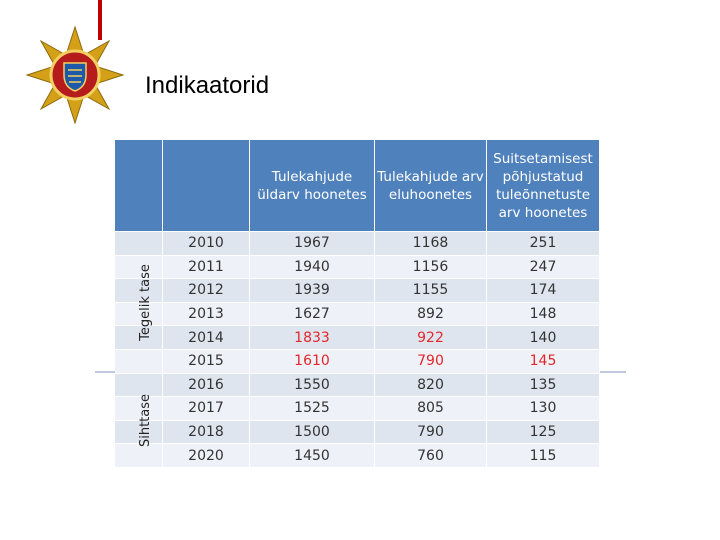 The width and height of the screenshot is (720, 540). I want to click on value-cell: 247, so click(543, 267).